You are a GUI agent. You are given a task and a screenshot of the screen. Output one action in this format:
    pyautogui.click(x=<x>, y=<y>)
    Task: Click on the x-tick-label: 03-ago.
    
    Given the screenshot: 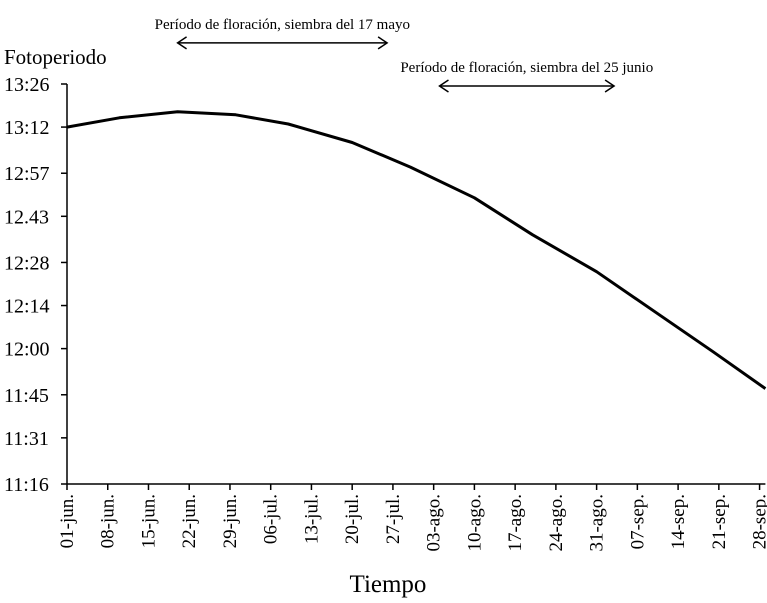 What is the action you would take?
    pyautogui.click(x=434, y=523)
    